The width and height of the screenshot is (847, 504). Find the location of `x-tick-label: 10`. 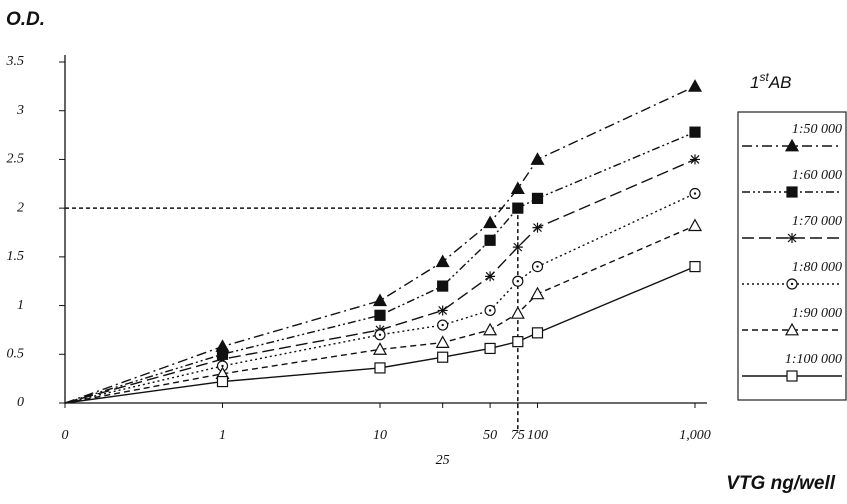

x-tick-label: 10 is located at coordinates (380, 435).